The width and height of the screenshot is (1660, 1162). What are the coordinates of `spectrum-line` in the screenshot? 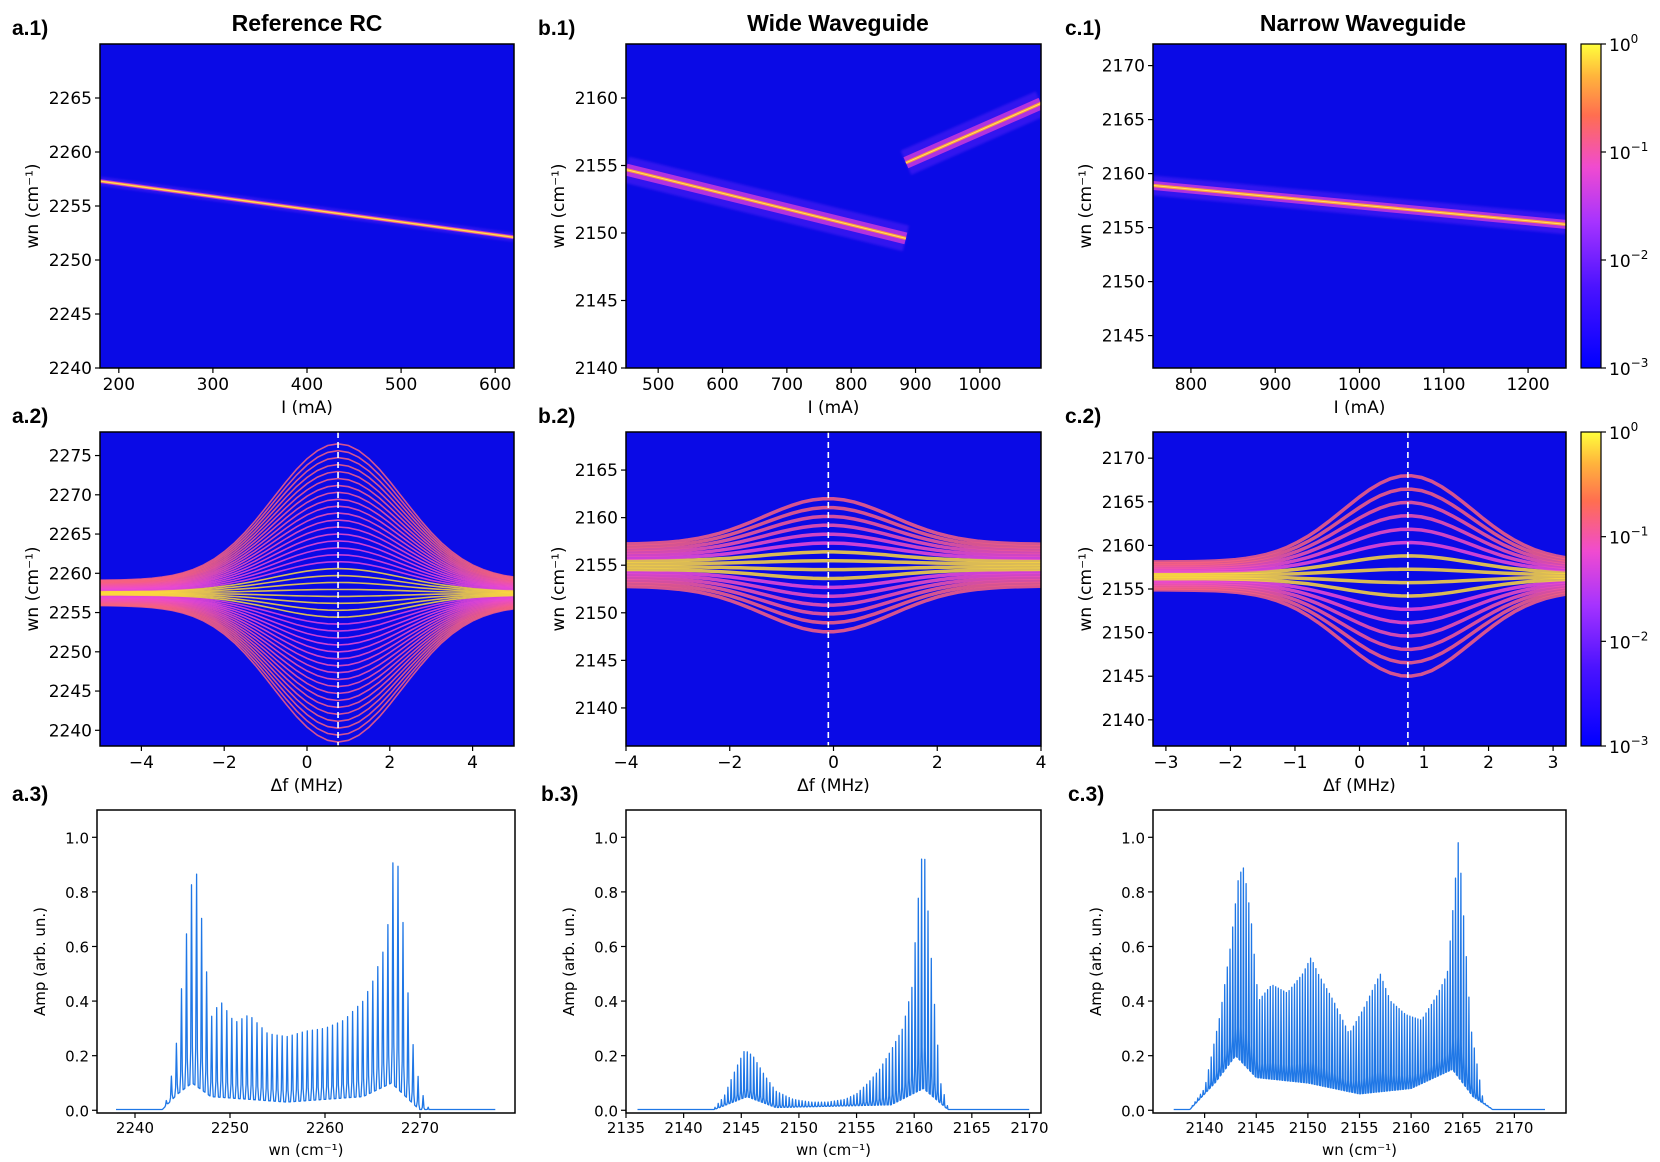 It's located at (306, 986).